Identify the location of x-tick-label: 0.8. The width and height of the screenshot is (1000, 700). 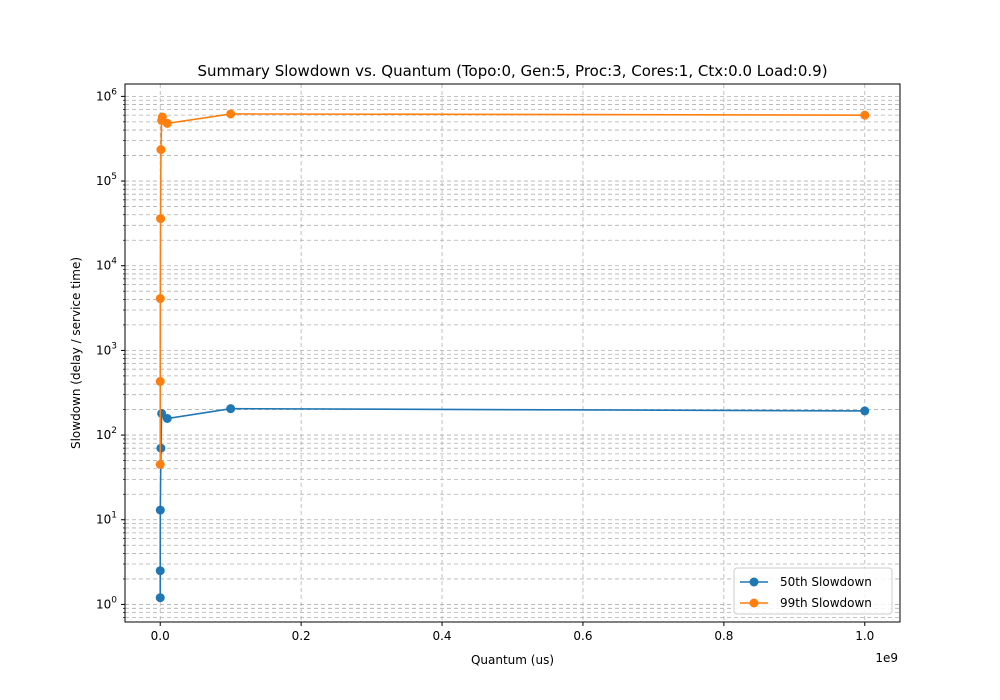
(723, 636).